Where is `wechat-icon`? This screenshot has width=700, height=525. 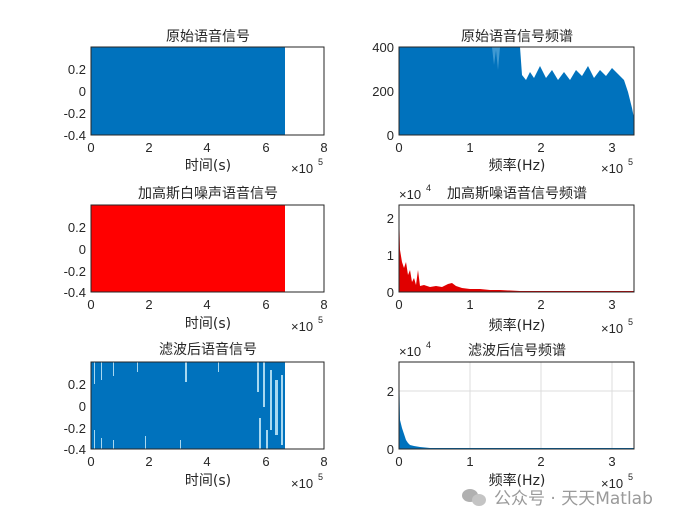
wechat-icon is located at coordinates (475, 497).